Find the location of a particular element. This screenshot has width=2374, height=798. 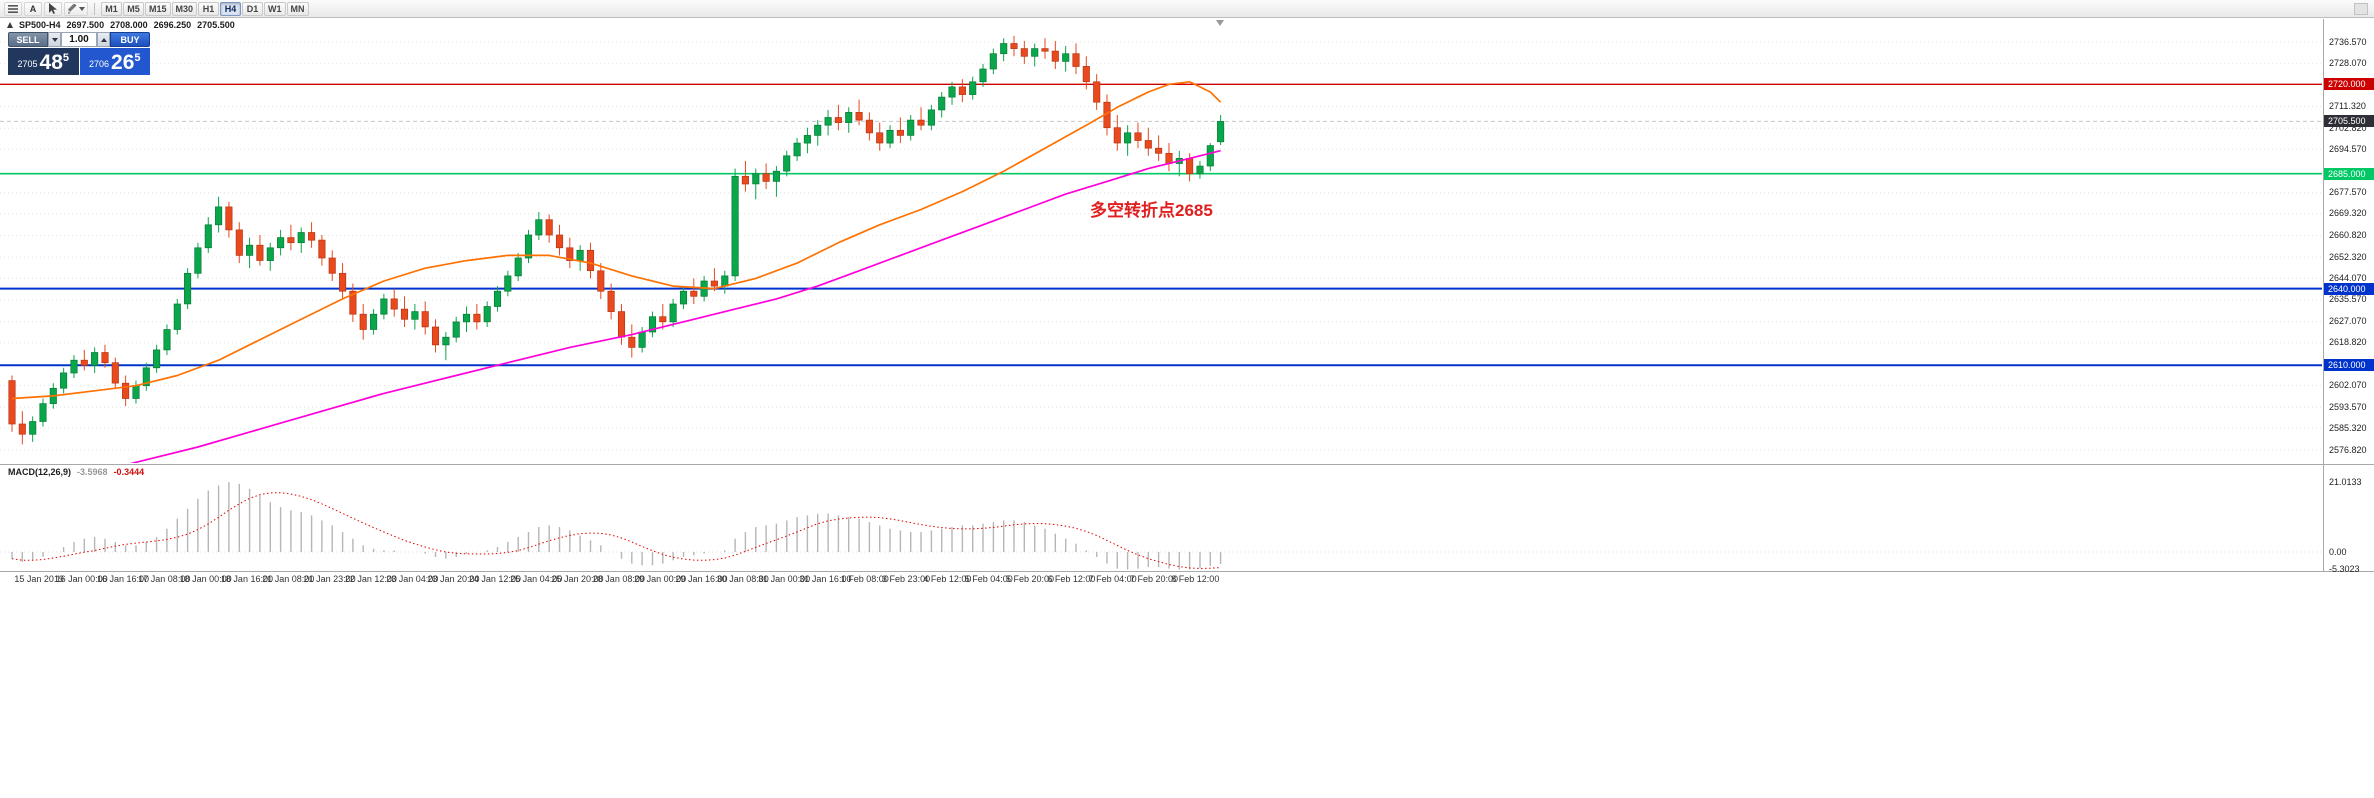

chevron-down-icon is located at coordinates (82, 8).